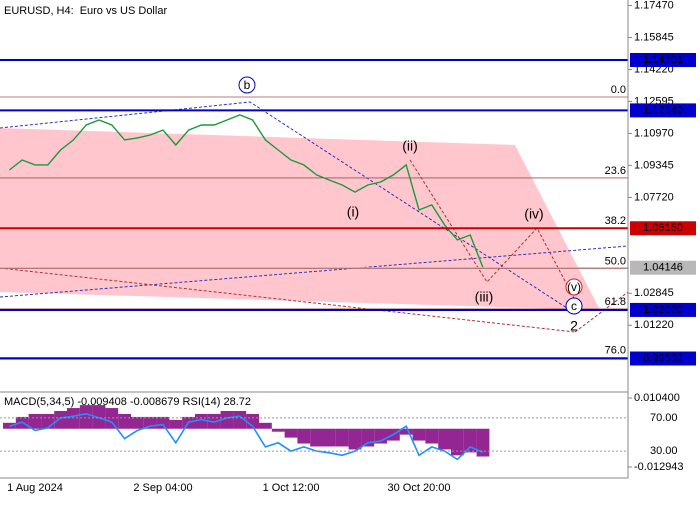  What do you see at coordinates (654, 293) in the screenshot?
I see `y-tick-label: 1.02845` at bounding box center [654, 293].